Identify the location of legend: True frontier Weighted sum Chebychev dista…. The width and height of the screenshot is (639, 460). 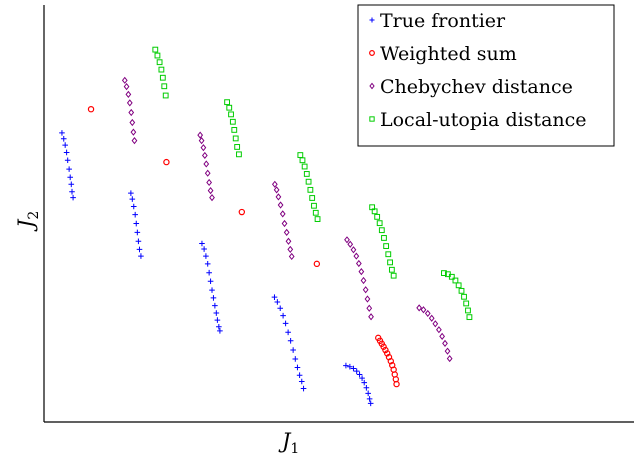
(486, 75).